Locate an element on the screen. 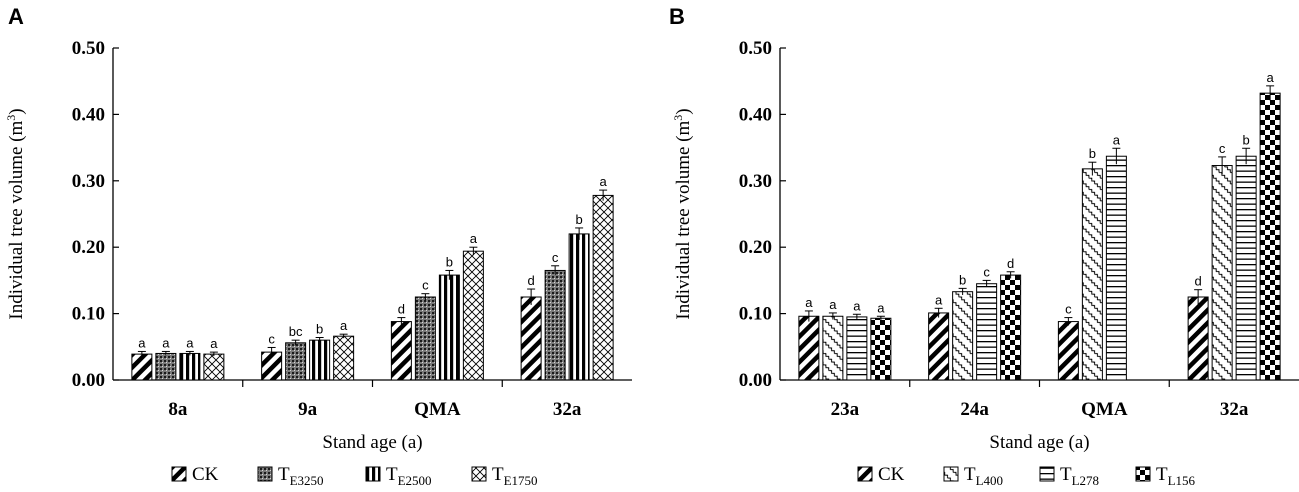 The width and height of the screenshot is (1299, 492). legend-item: TE3250 is located at coordinates (290, 476).